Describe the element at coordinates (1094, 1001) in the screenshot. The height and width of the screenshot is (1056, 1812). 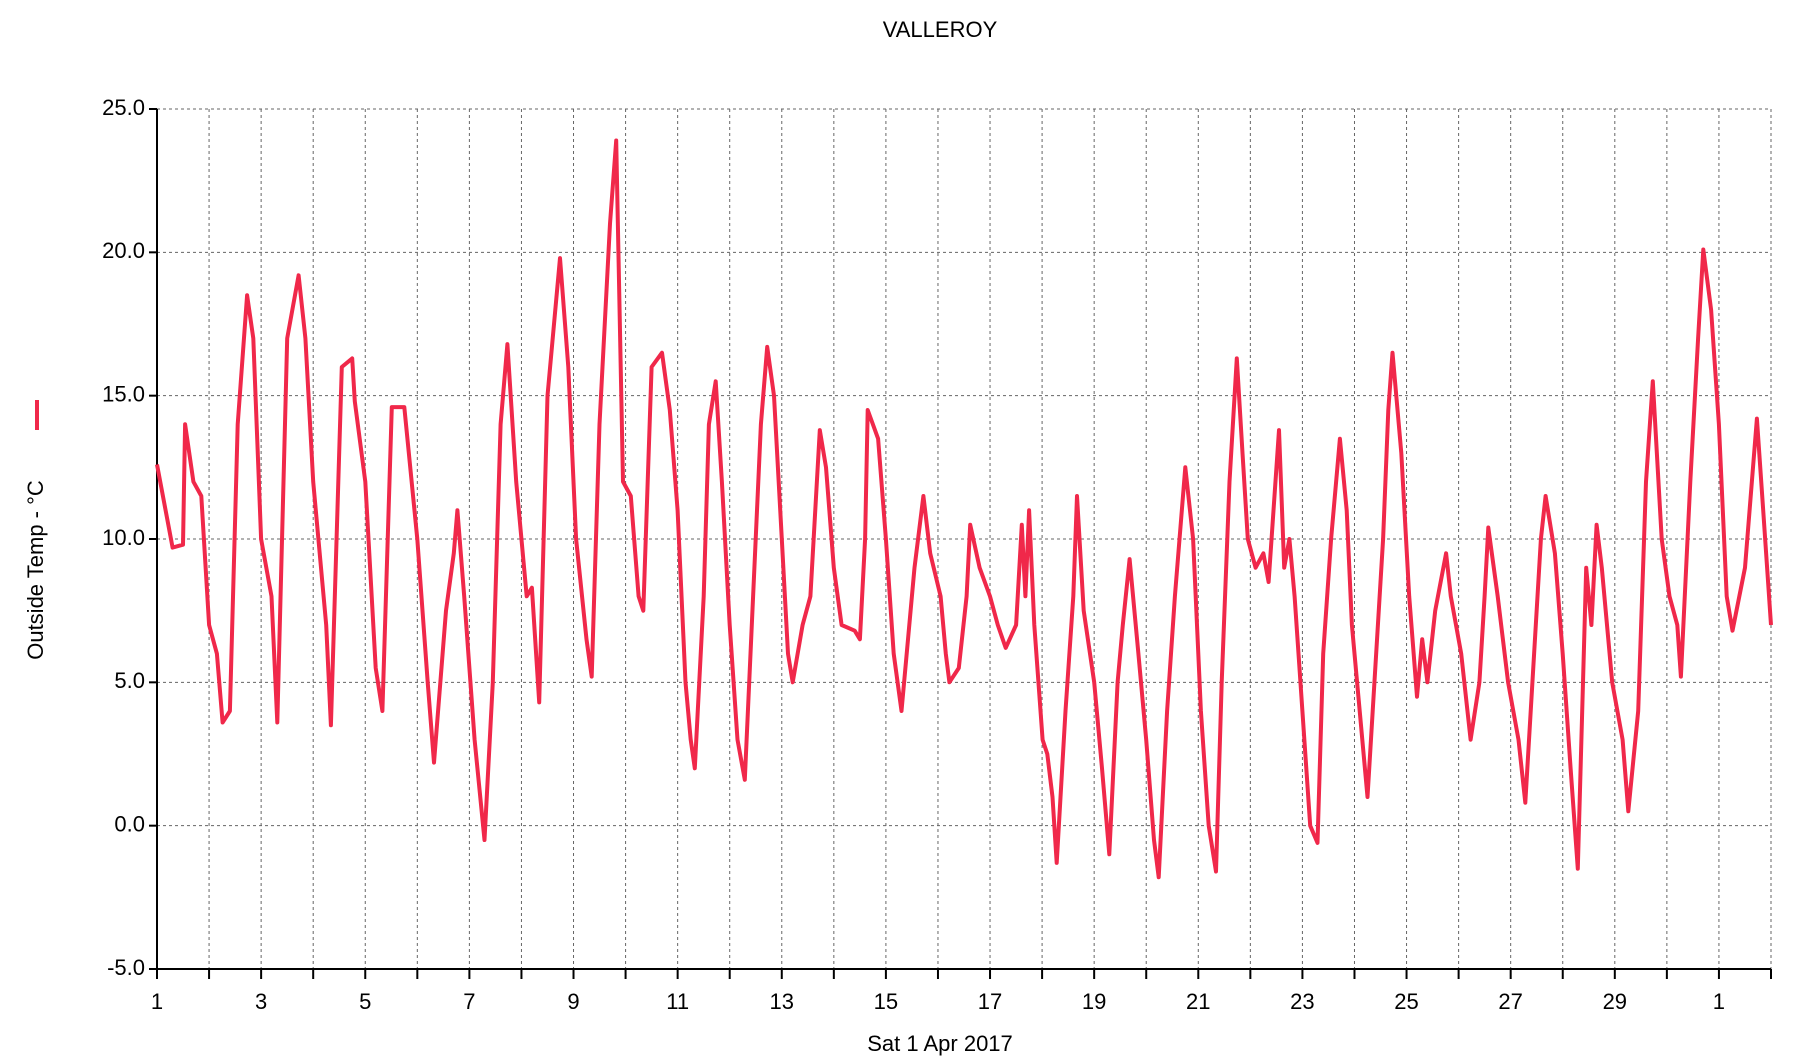
I see `x-tick-label: 19` at that location.